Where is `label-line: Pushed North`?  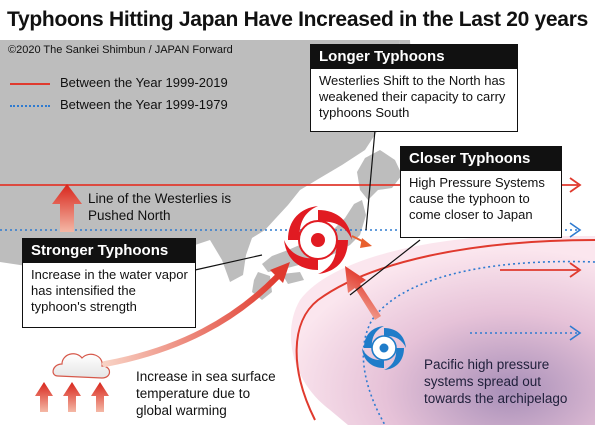
label-line: Pushed North is located at coordinates (129, 215).